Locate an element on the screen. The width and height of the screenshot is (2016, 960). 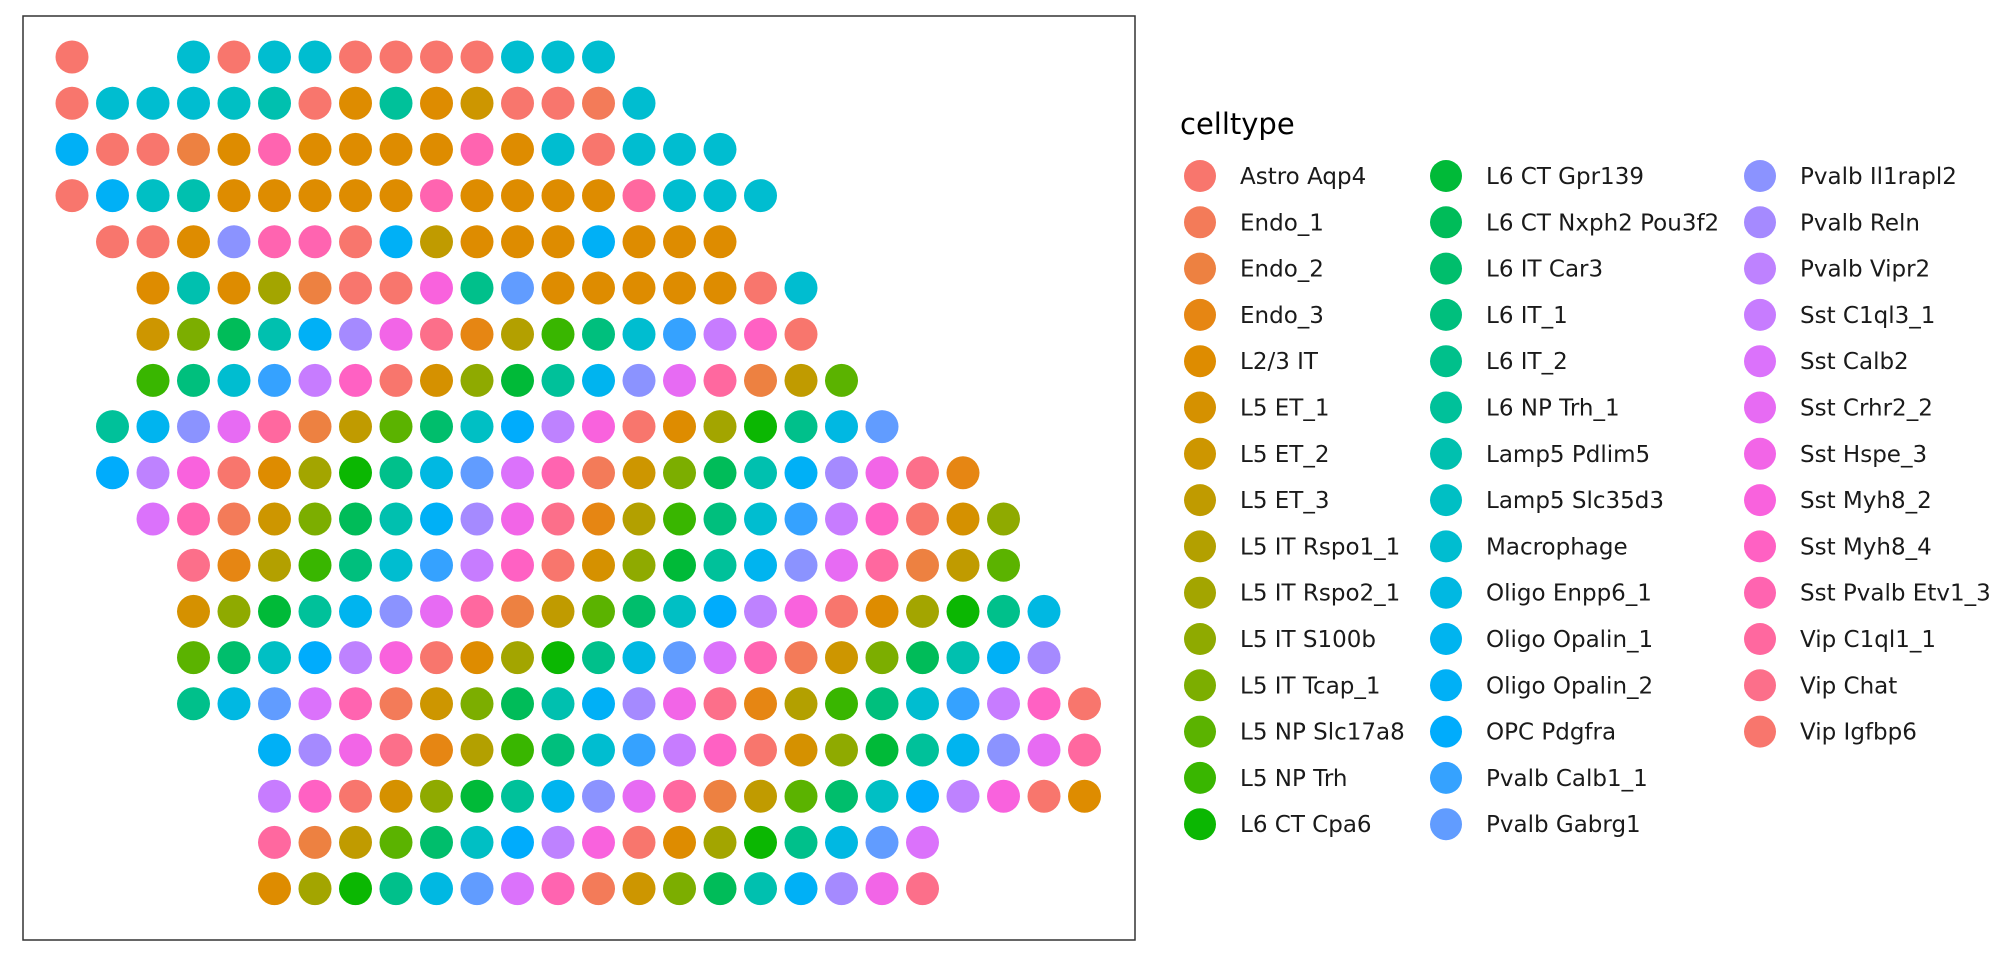
legend-label: L5 IT Tcap_1 is located at coordinates (1310, 686).